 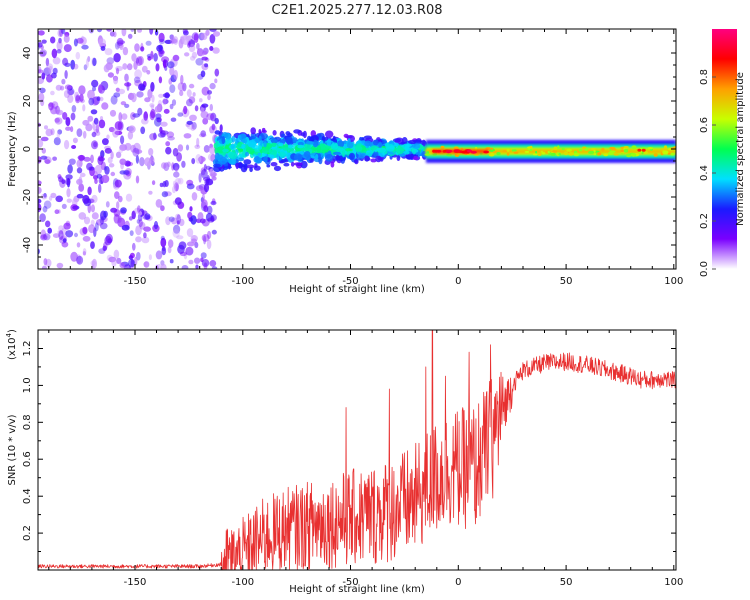 I want to click on y-tick-label: 0.4, so click(x=27, y=496).